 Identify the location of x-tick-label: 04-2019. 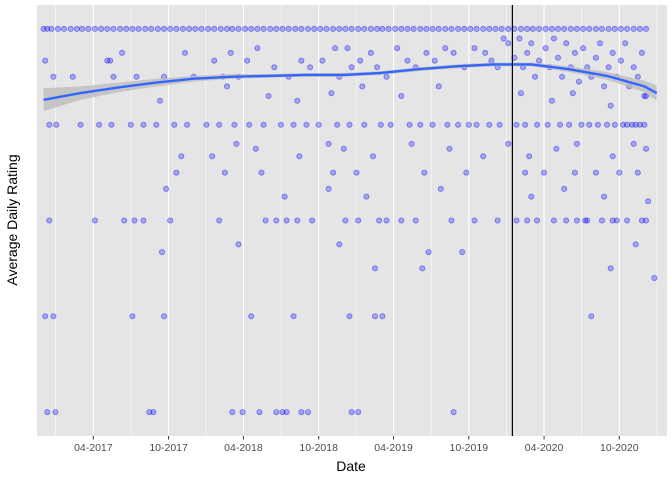
(393, 448).